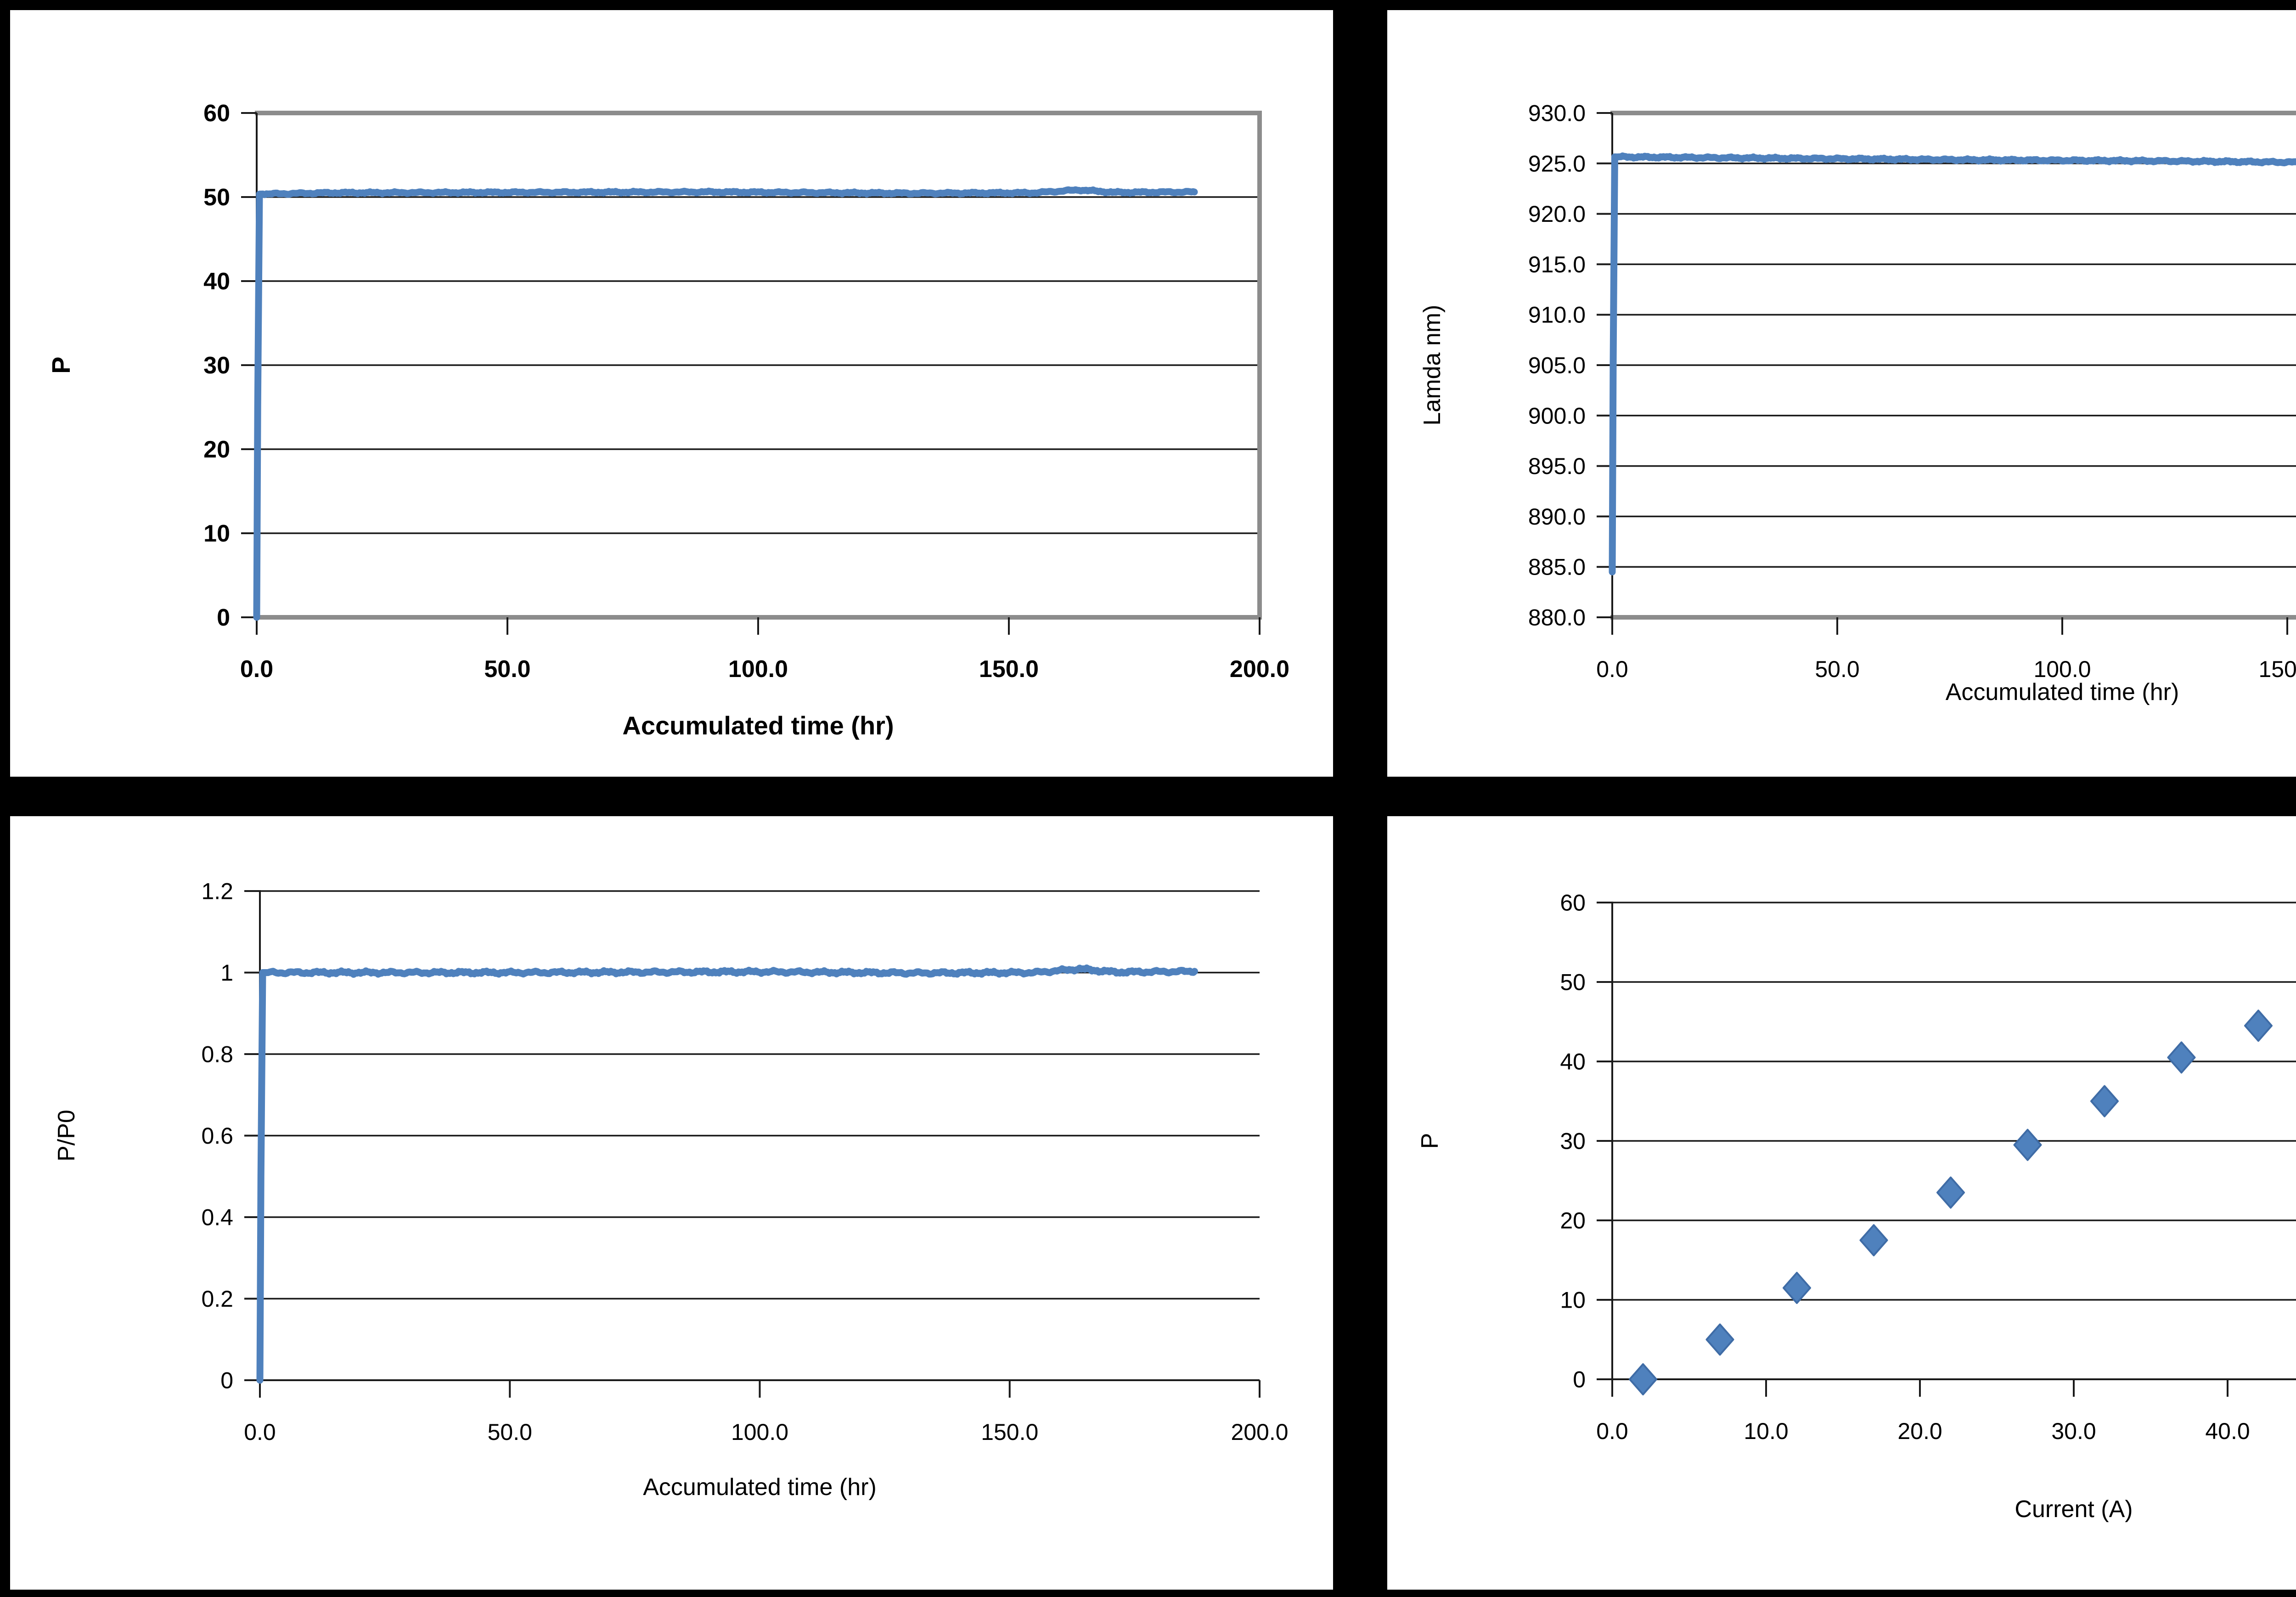 Image resolution: width=2296 pixels, height=1597 pixels. I want to click on x-tick-label: 40.0, so click(2227, 1431).